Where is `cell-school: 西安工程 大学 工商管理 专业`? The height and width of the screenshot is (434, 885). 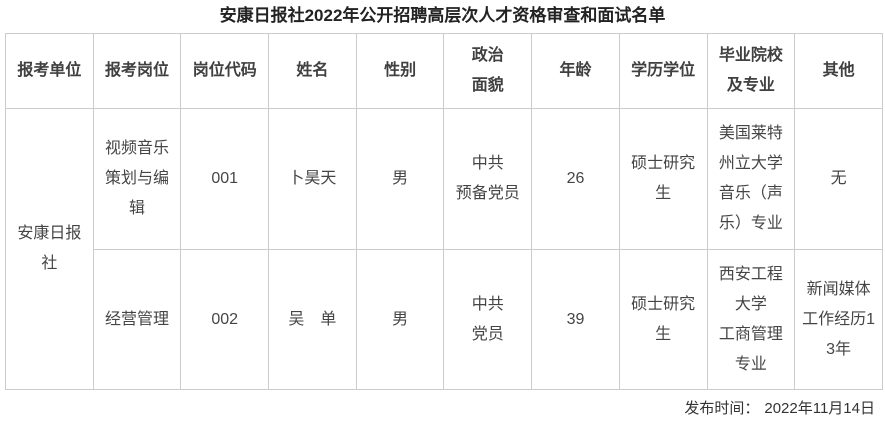
cell-school: 西安工程 大学 工商管理 专业 is located at coordinates (751, 319).